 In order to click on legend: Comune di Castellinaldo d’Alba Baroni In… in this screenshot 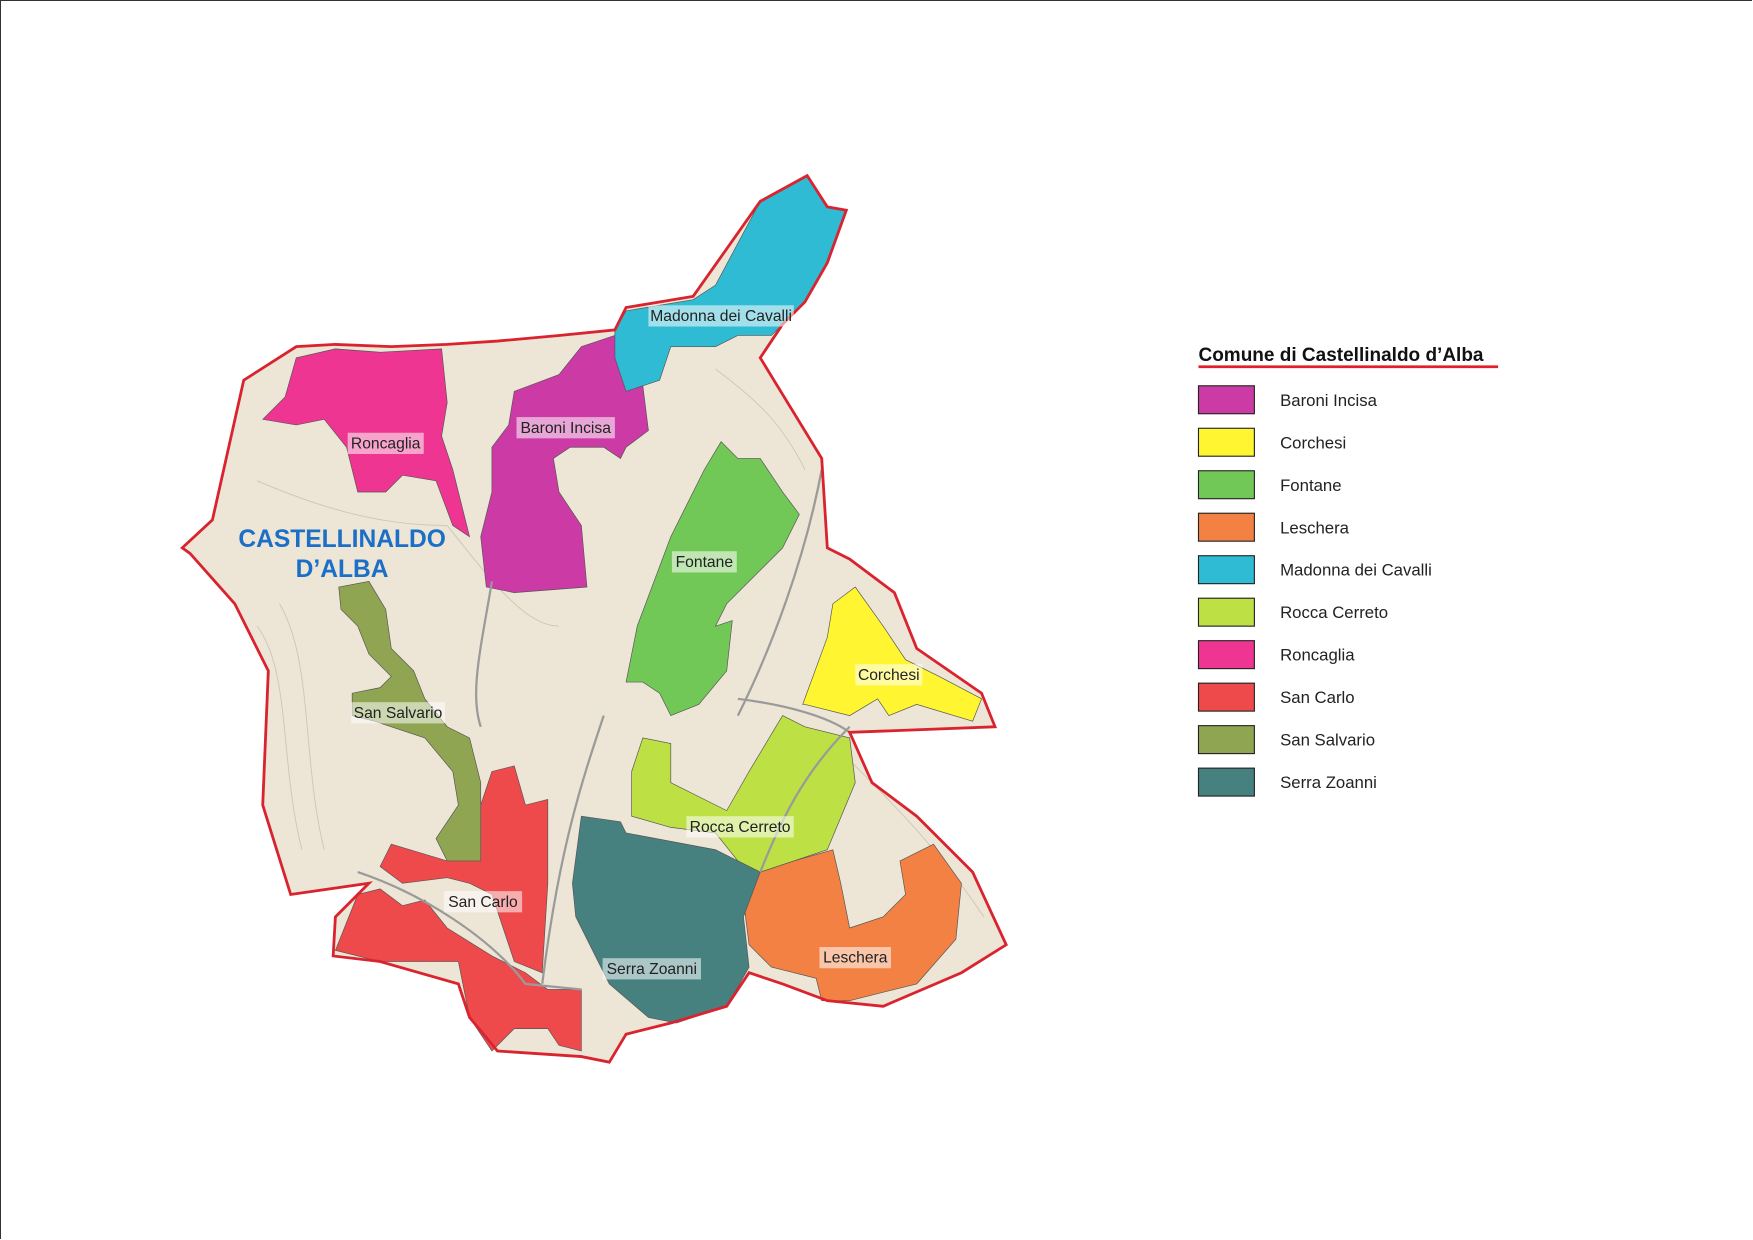, I will do `click(1348, 571)`.